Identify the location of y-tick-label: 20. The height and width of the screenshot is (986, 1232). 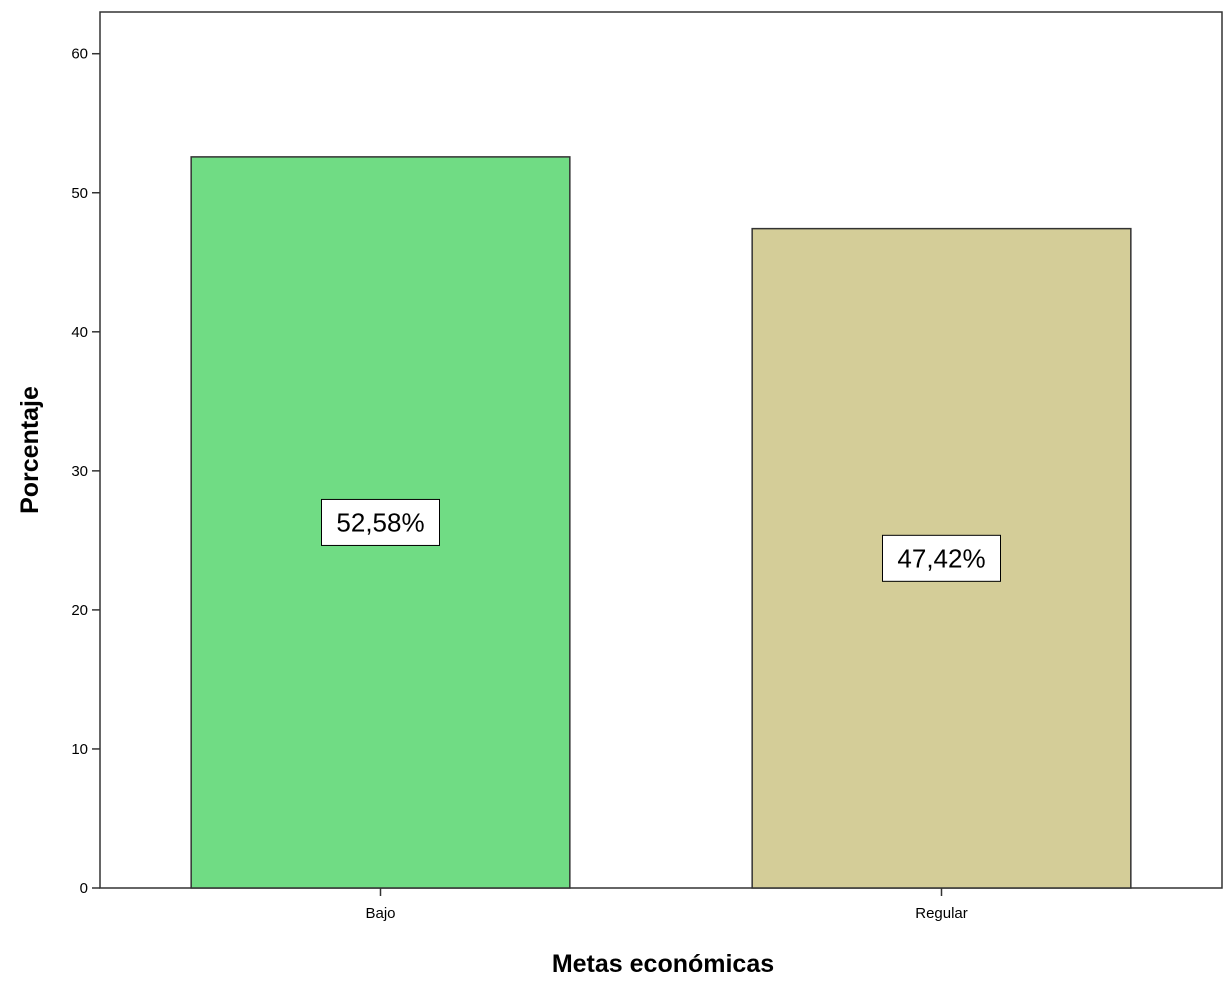
(79, 610).